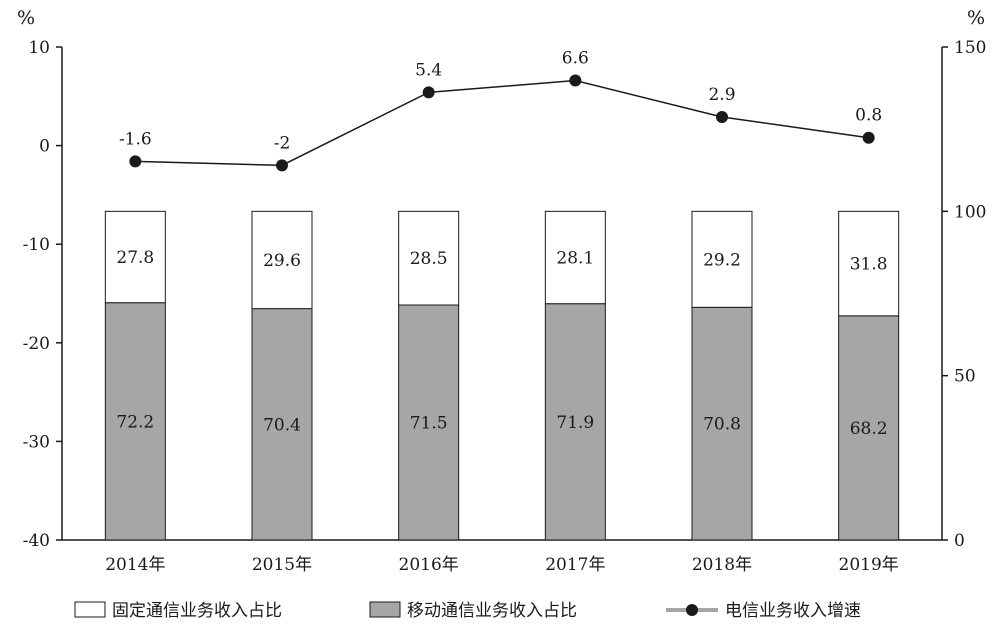 The height and width of the screenshot is (626, 1000). Describe the element at coordinates (868, 116) in the screenshot. I see `growth-value-label: 0.8` at that location.